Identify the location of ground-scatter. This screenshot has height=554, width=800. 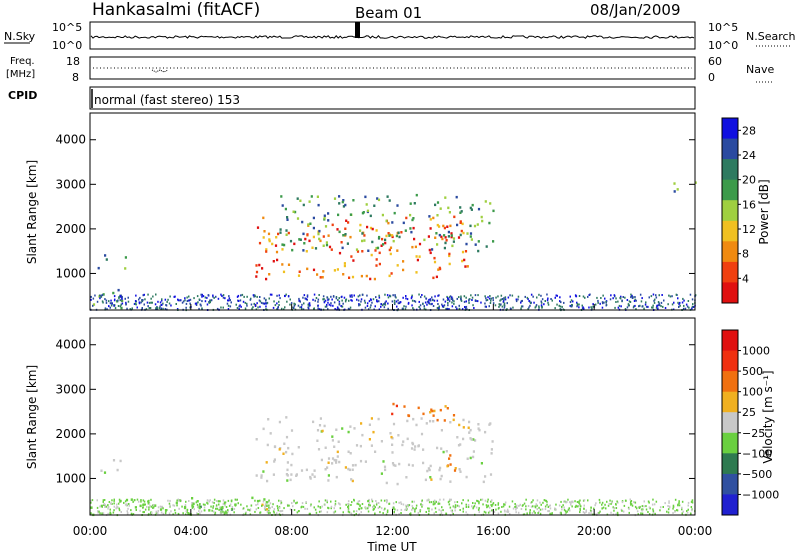
(393, 507).